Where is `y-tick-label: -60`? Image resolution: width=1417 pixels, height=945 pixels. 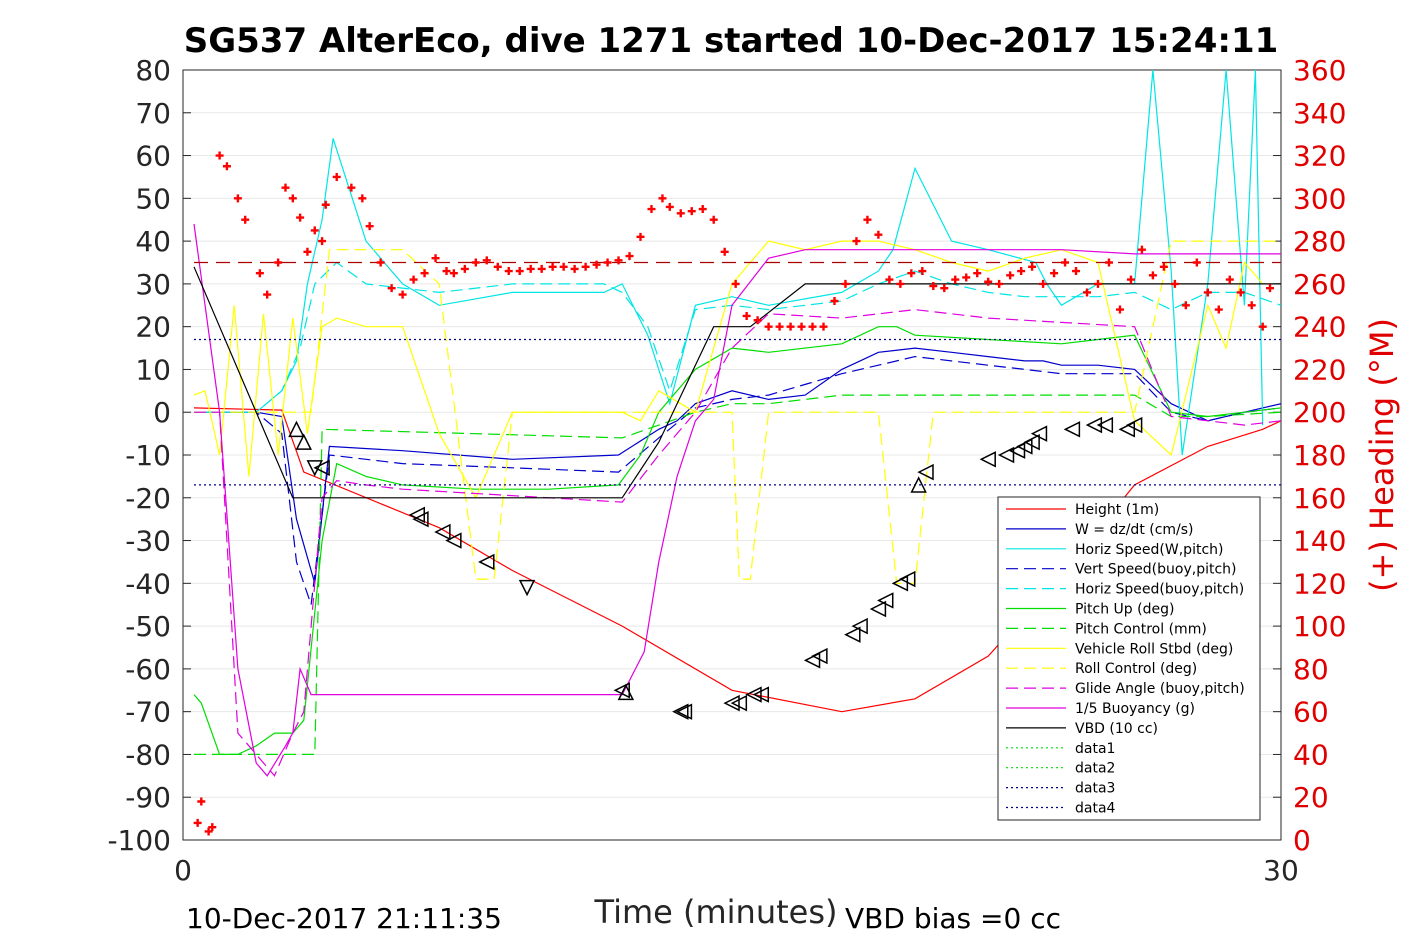 y-tick-label: -60 is located at coordinates (148, 669).